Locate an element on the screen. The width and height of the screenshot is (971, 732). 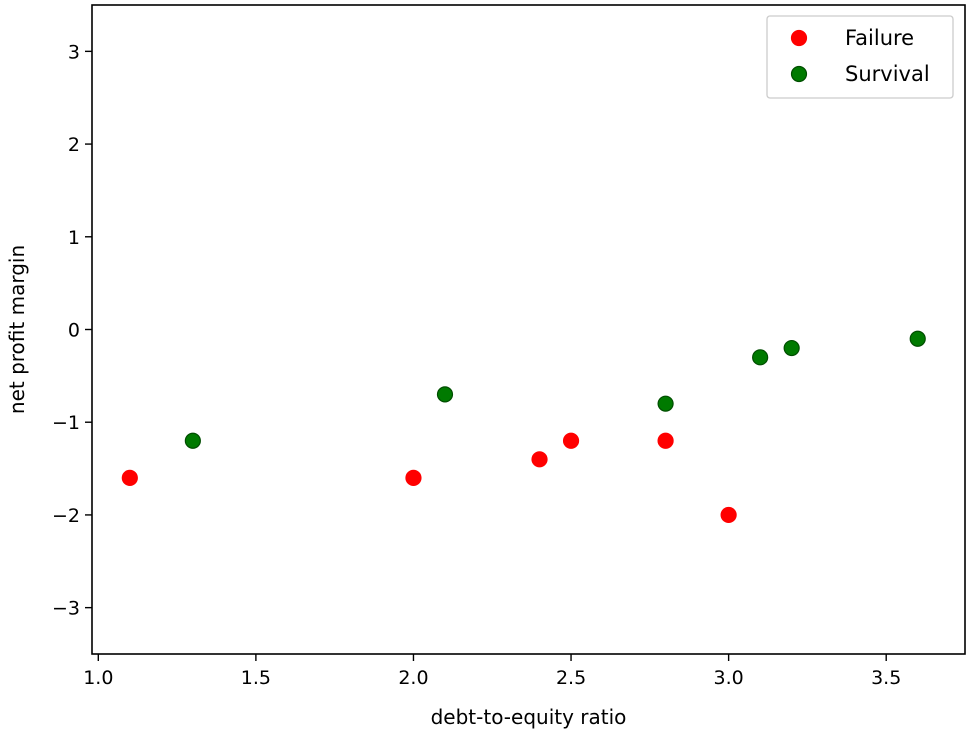
y-tick-label: 0 is located at coordinates (74, 331).